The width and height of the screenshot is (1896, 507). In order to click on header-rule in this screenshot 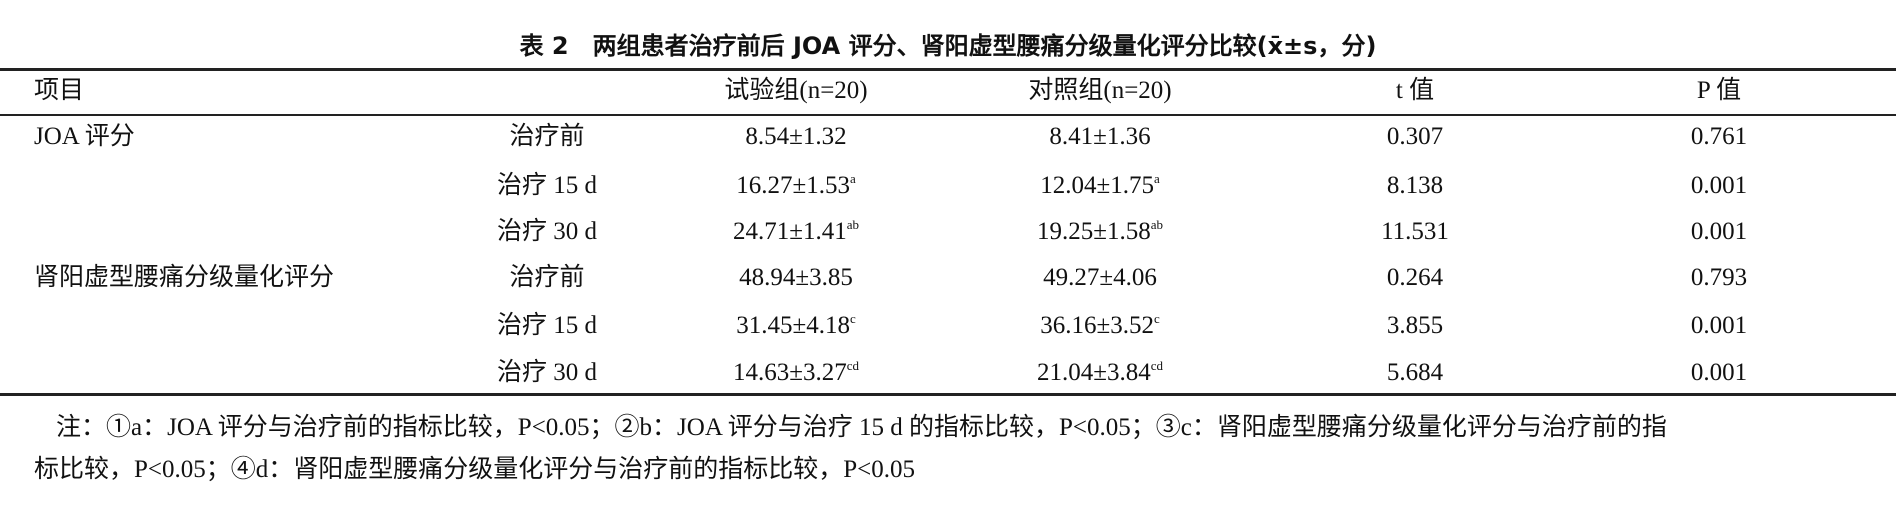, I will do `click(948, 115)`.